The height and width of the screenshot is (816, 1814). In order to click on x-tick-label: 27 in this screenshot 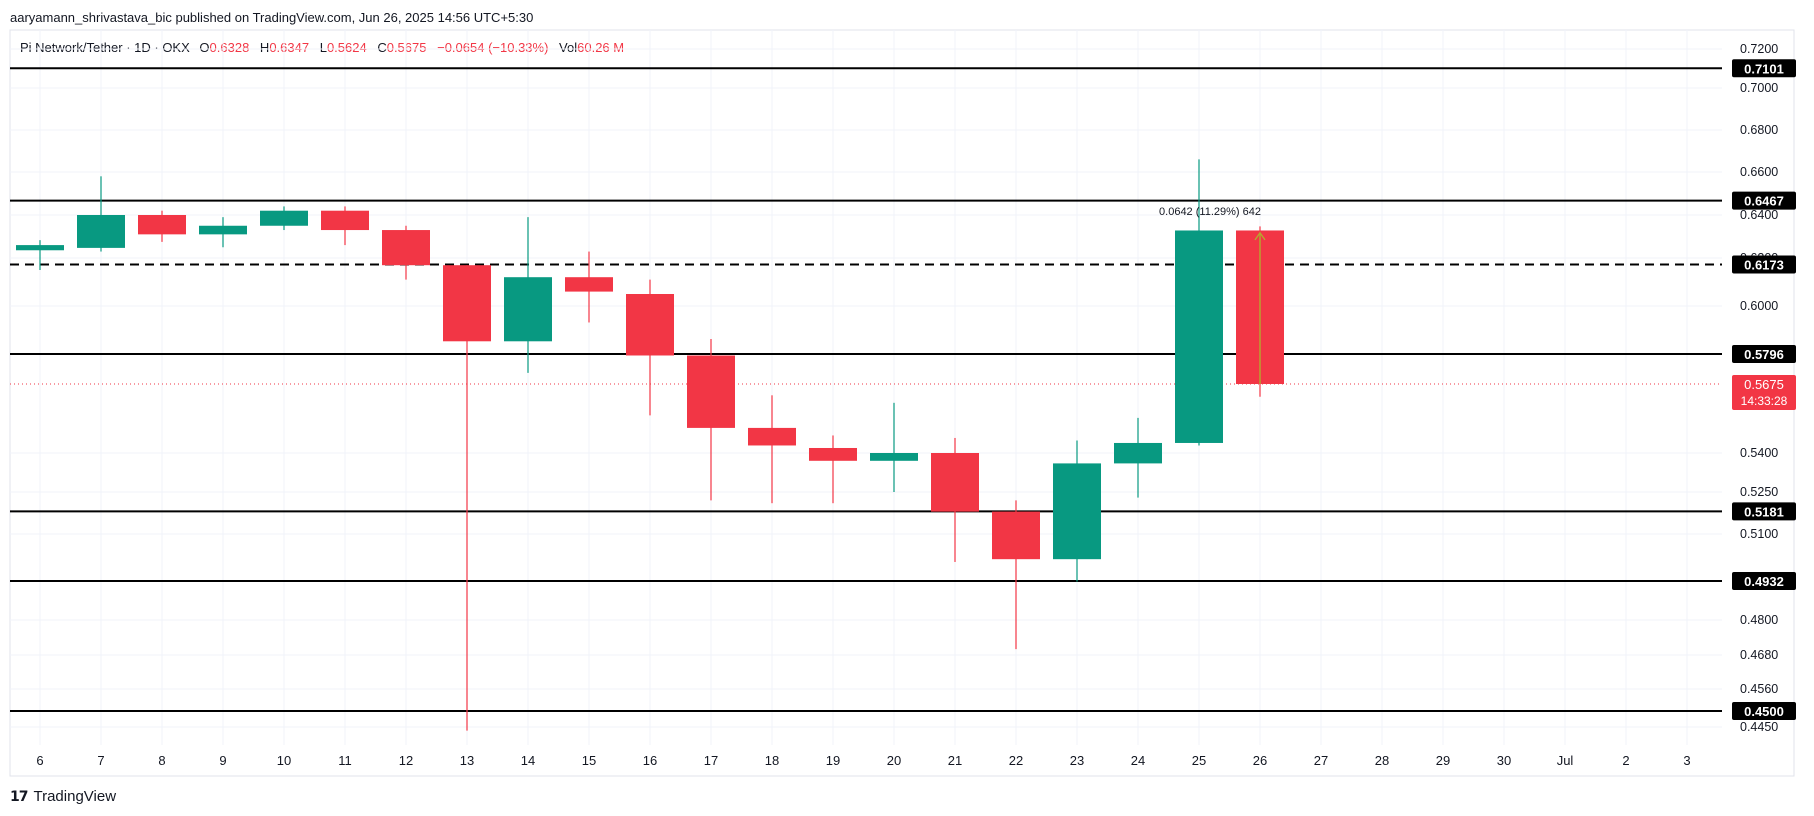, I will do `click(1321, 760)`.